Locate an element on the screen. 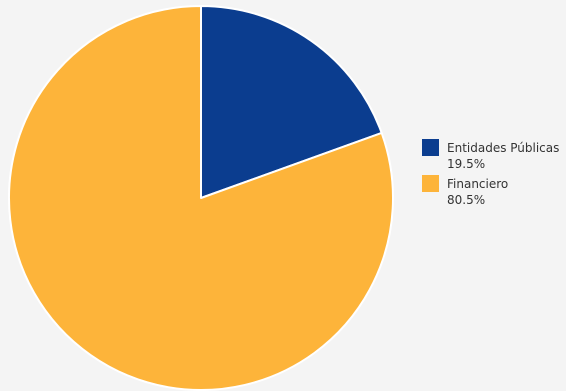 The width and height of the screenshot is (566, 391). legend-item-entidades-publicas: Entidades Públicas 19.5% is located at coordinates (490, 155).